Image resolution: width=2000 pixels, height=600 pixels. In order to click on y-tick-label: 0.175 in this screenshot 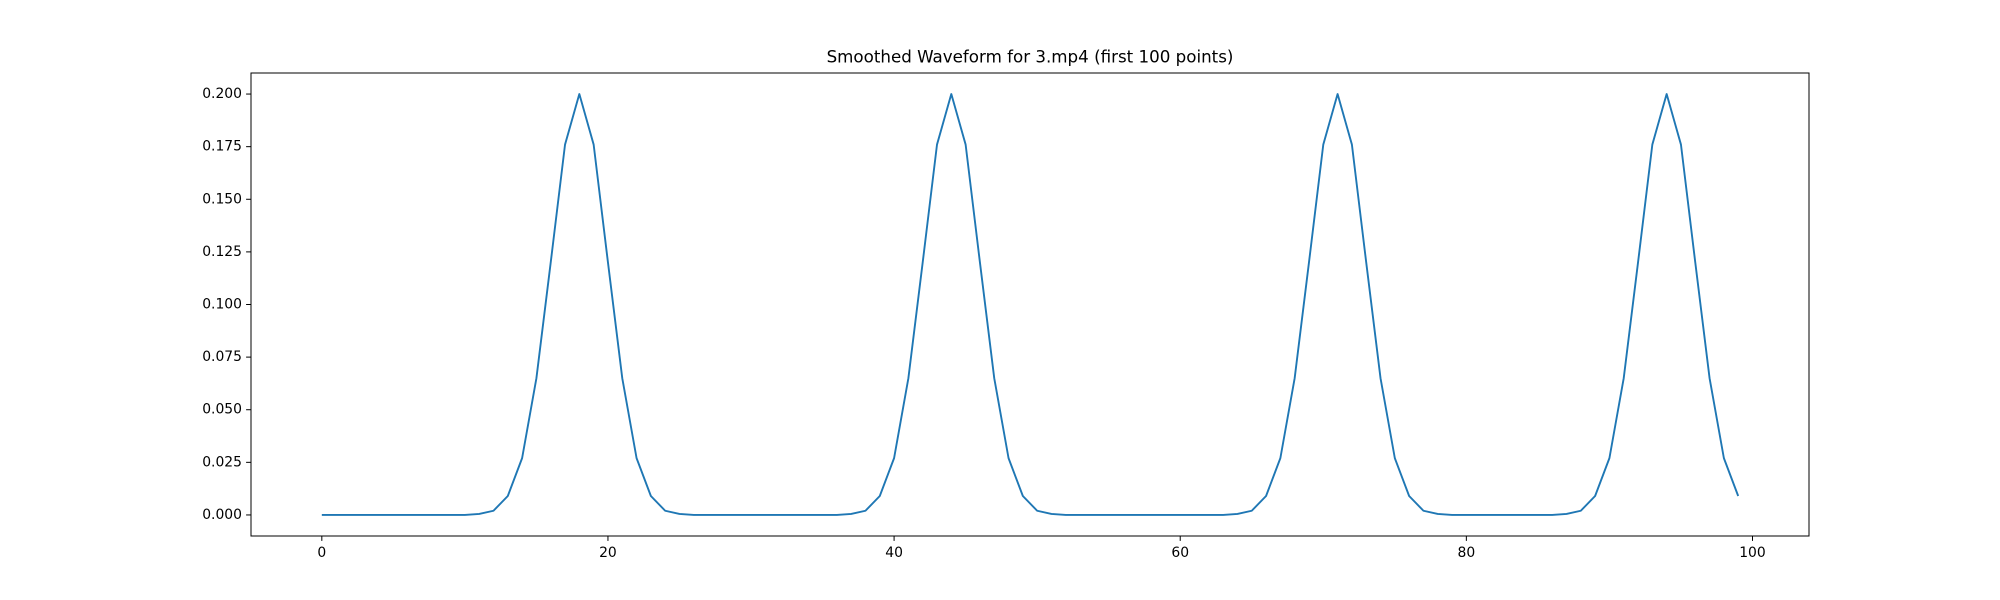, I will do `click(222, 147)`.